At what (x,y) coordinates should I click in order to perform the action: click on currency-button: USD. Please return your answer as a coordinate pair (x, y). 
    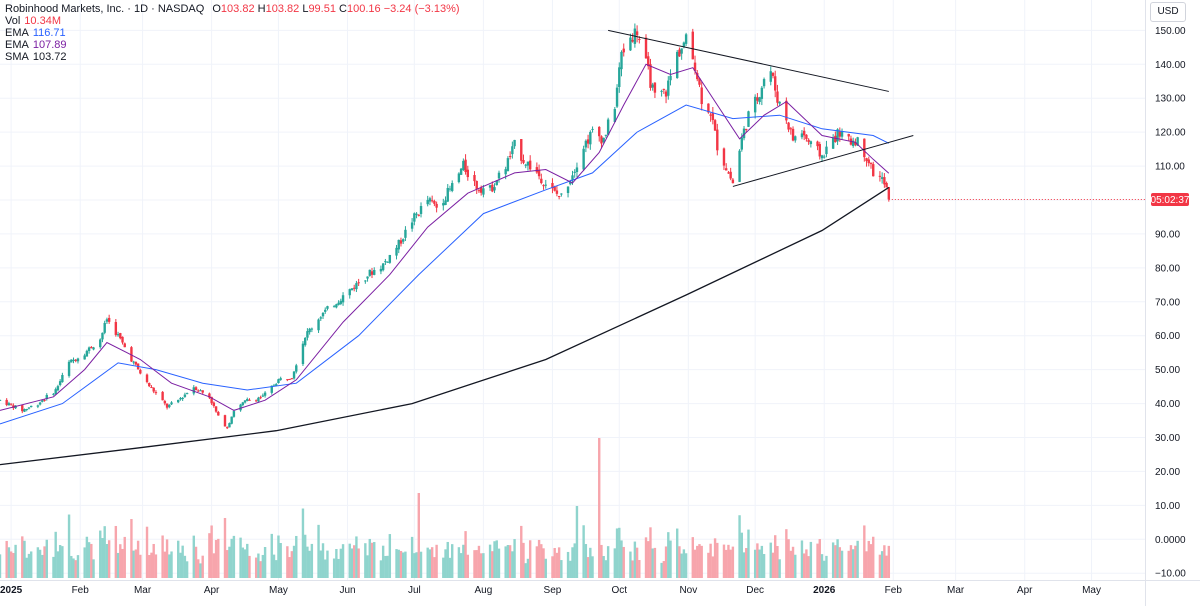
    Looking at the image, I should click on (1168, 12).